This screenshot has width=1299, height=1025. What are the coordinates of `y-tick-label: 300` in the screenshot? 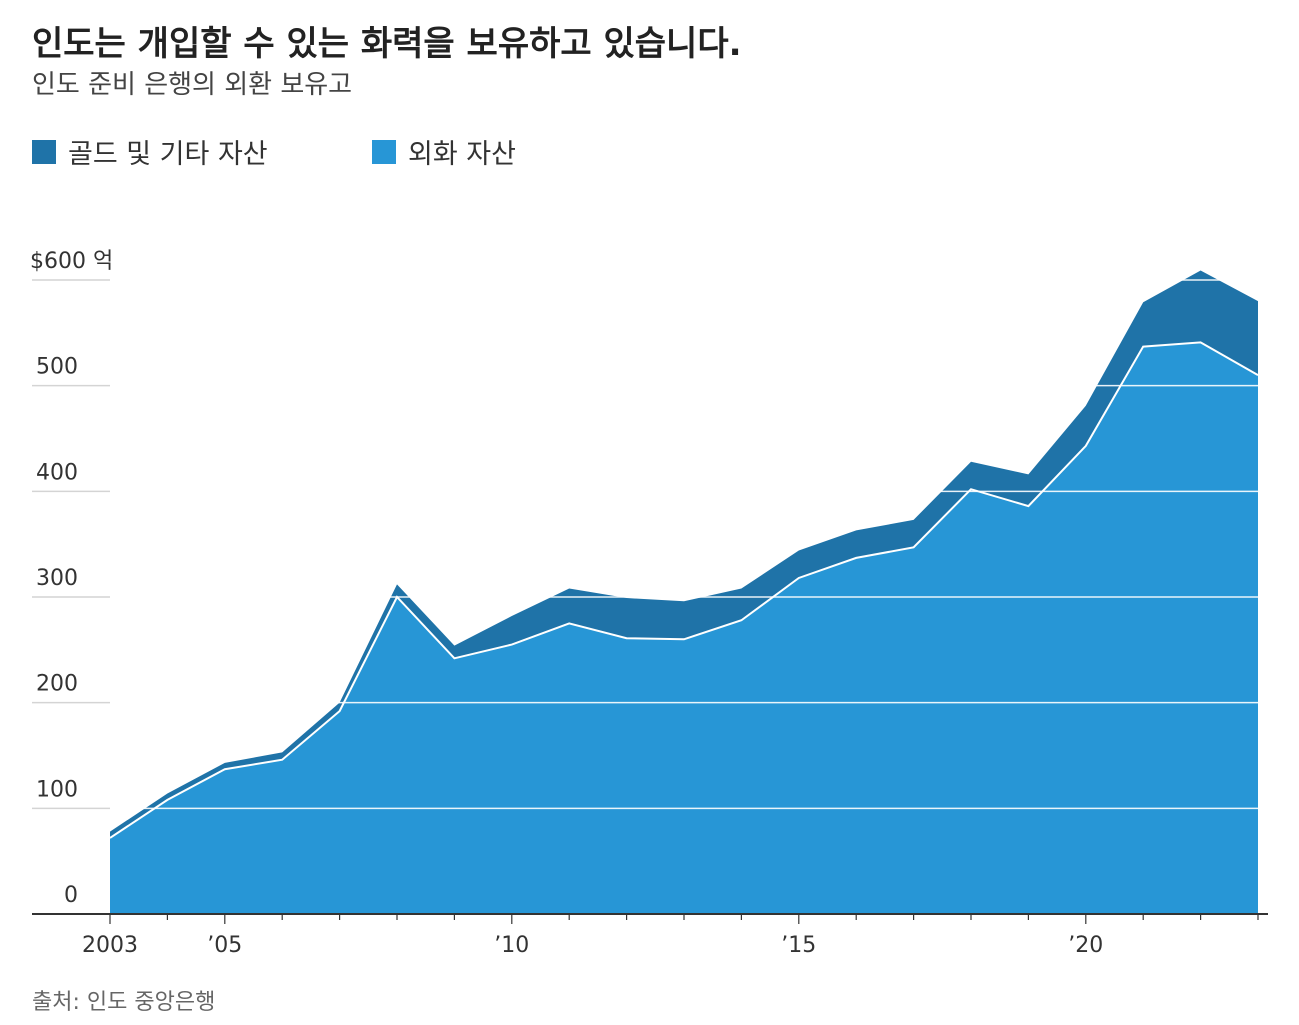 It's located at (57, 578).